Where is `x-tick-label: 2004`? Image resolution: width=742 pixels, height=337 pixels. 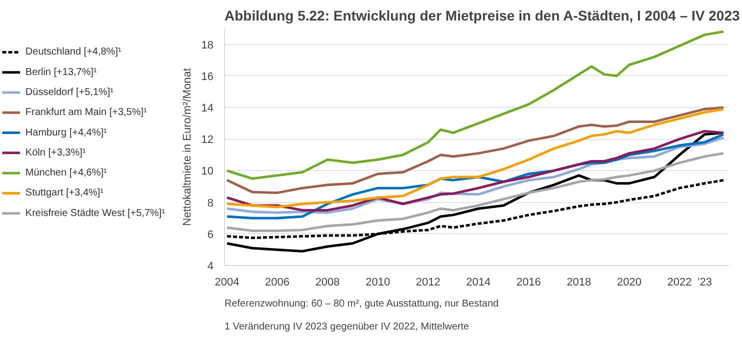
x-tick-label: 2004 is located at coordinates (227, 282).